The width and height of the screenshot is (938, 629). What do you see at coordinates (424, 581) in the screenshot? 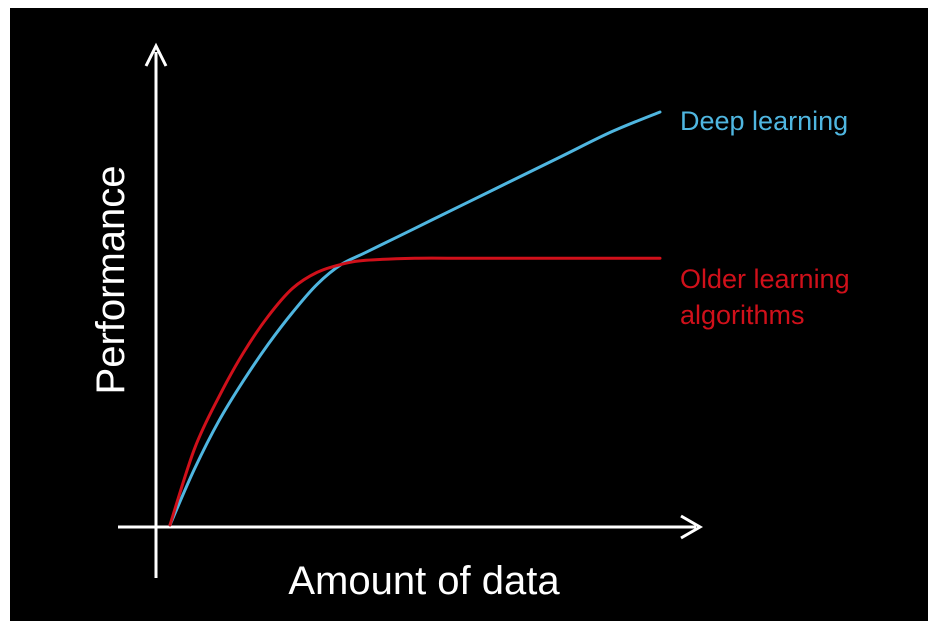
I see `x-axis-label: Amount of data` at bounding box center [424, 581].